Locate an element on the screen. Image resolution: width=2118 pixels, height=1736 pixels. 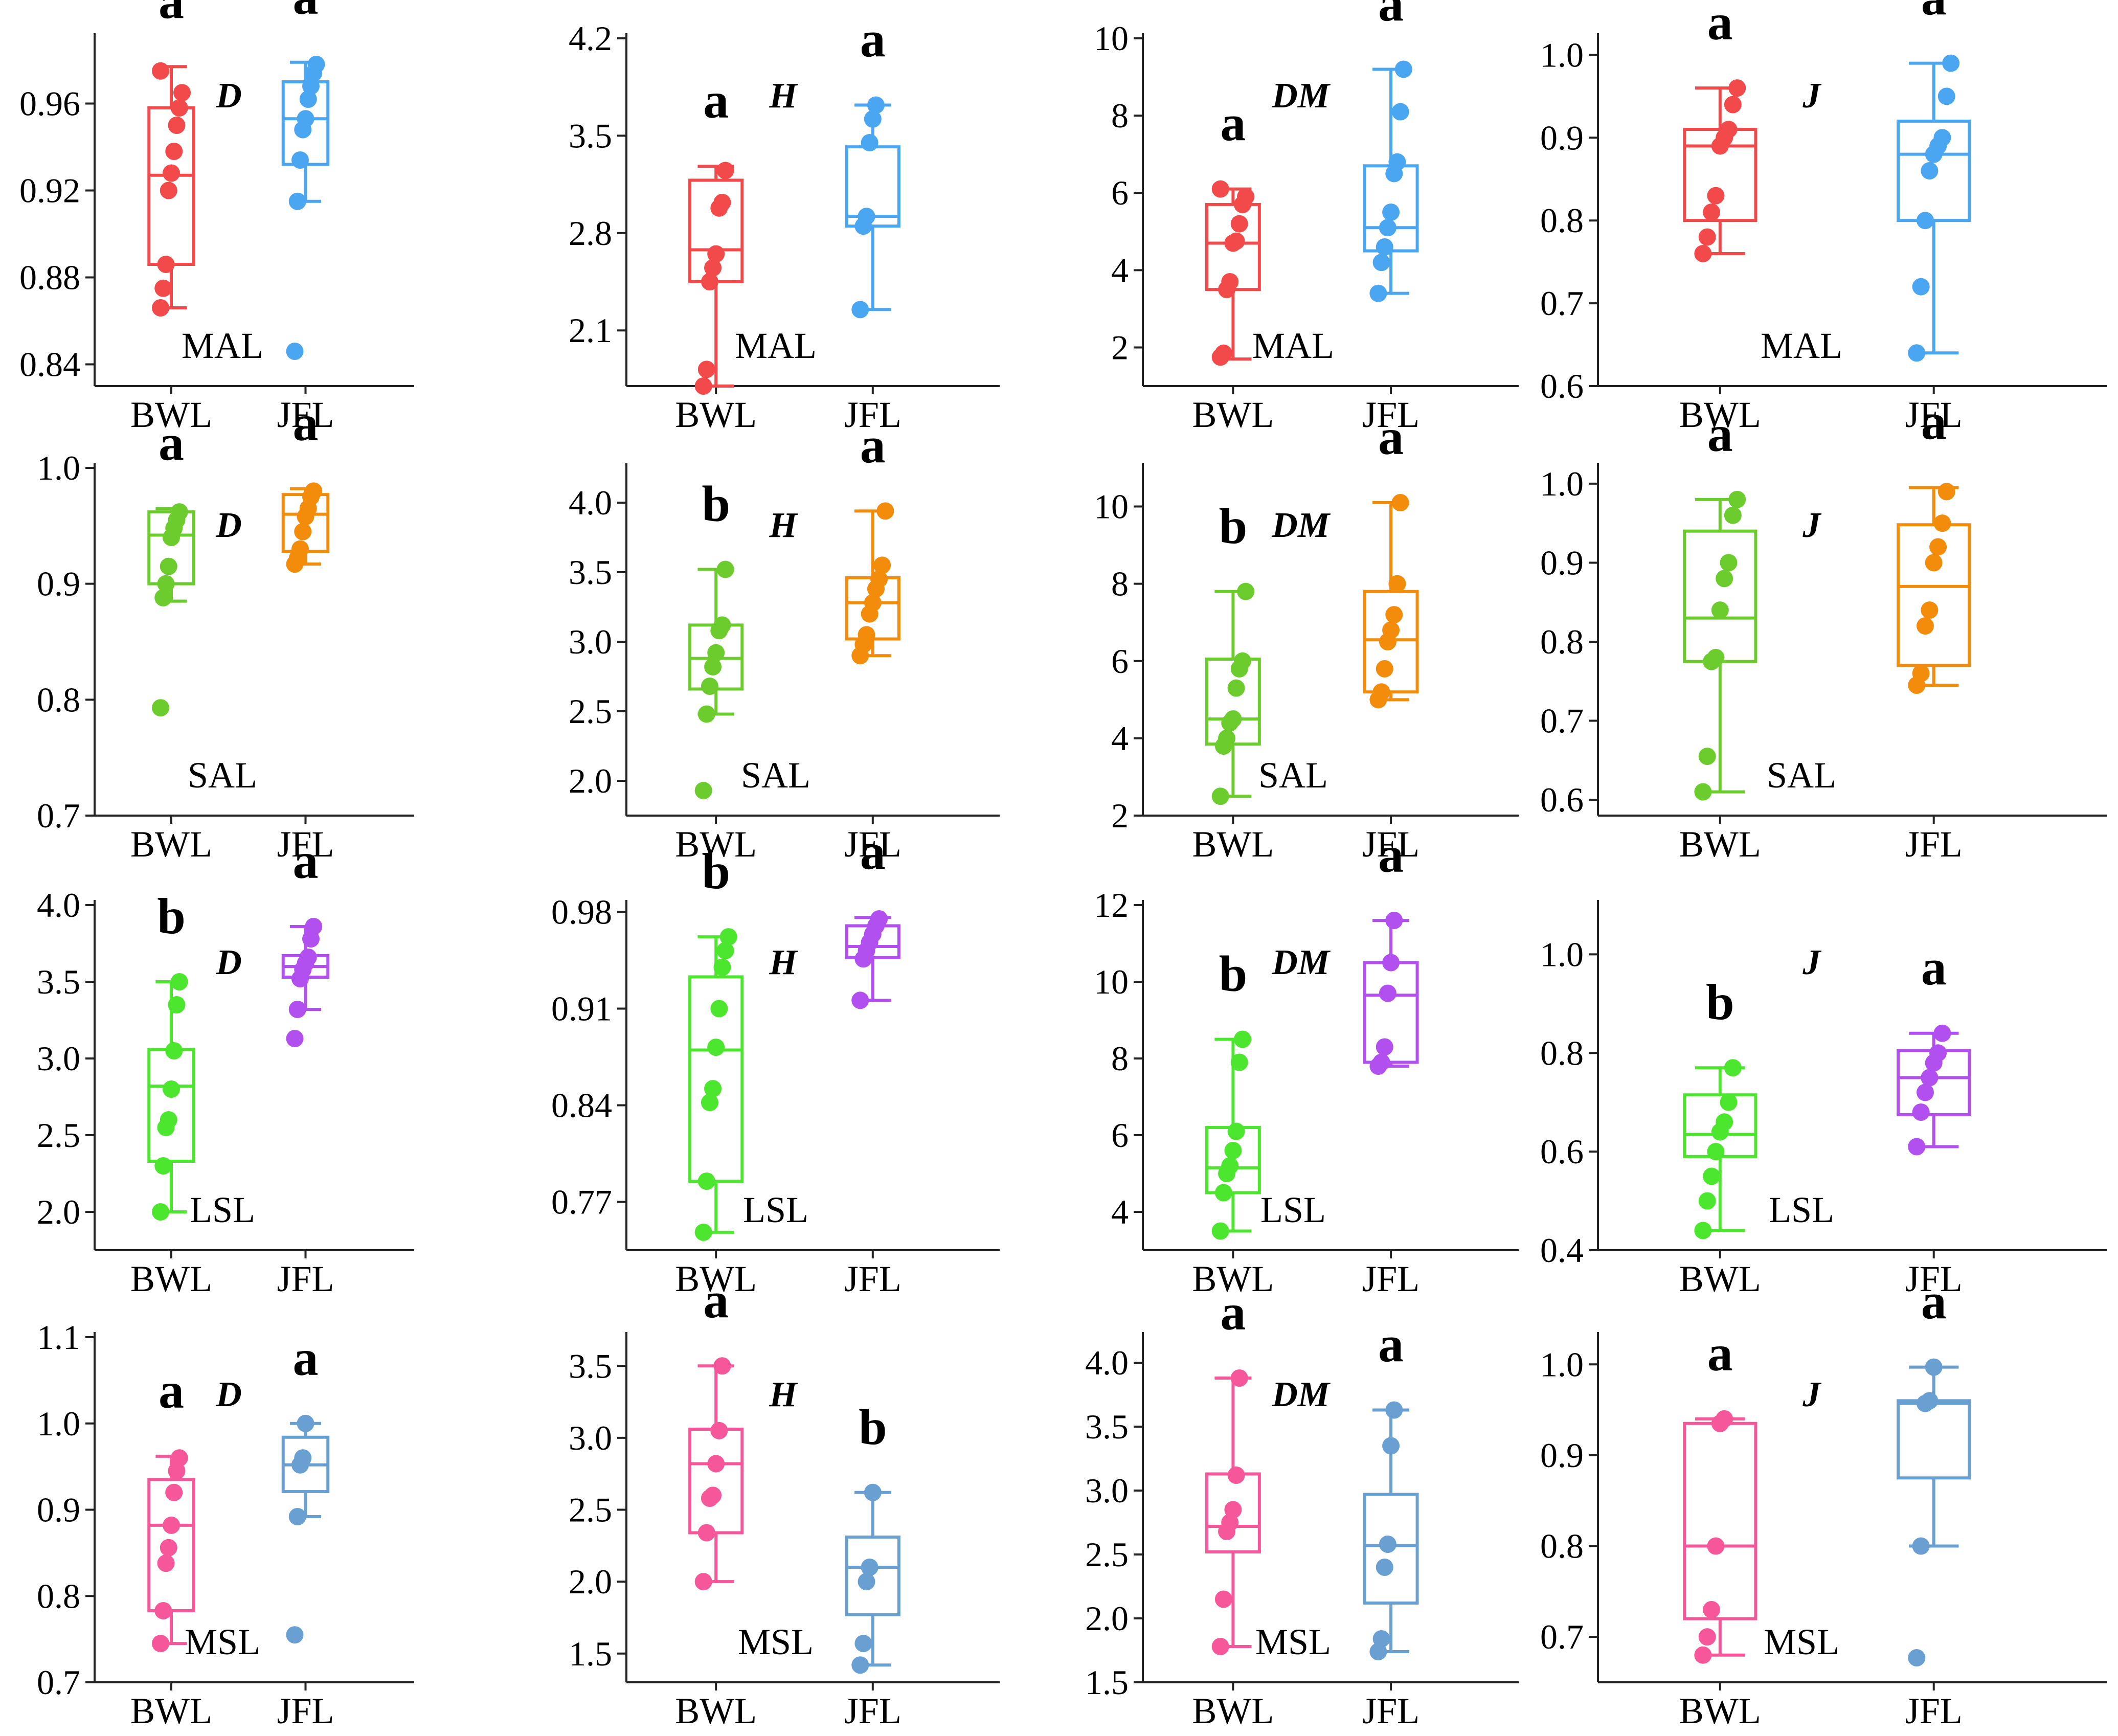
site-label: MSL is located at coordinates (776, 1641).